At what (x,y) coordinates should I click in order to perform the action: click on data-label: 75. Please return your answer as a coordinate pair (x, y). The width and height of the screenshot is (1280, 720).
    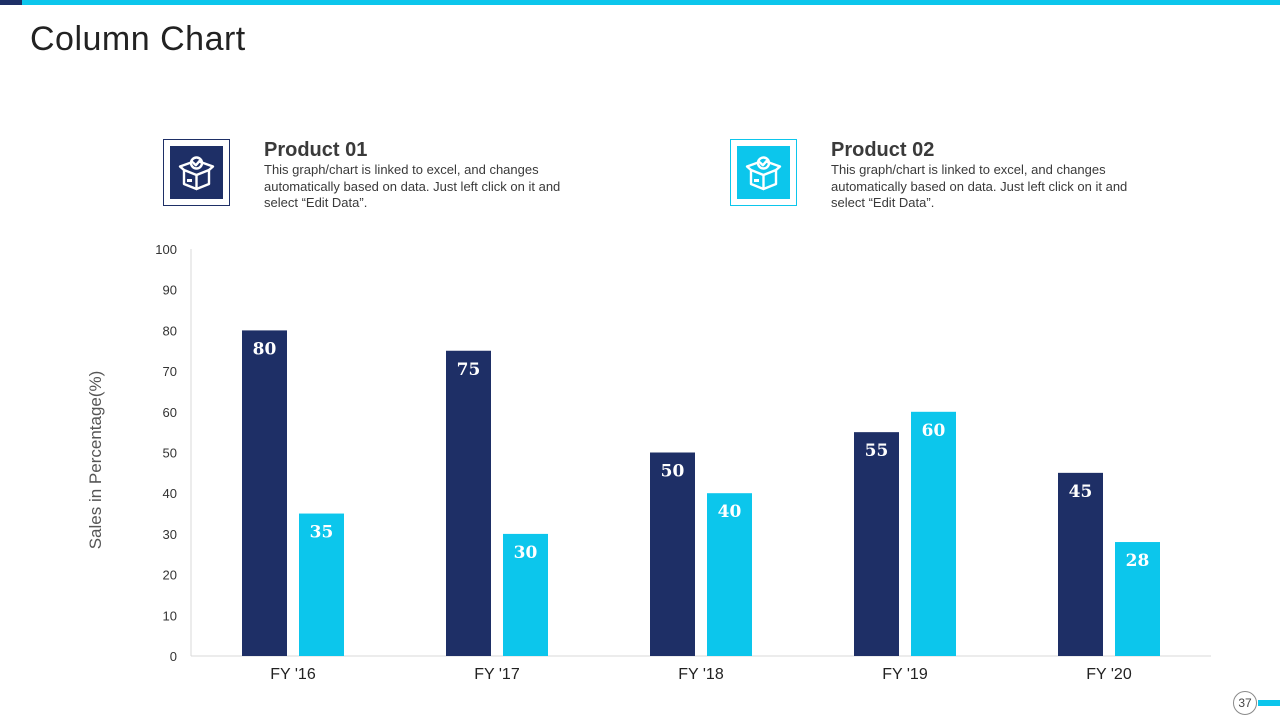
    Looking at the image, I should click on (469, 370).